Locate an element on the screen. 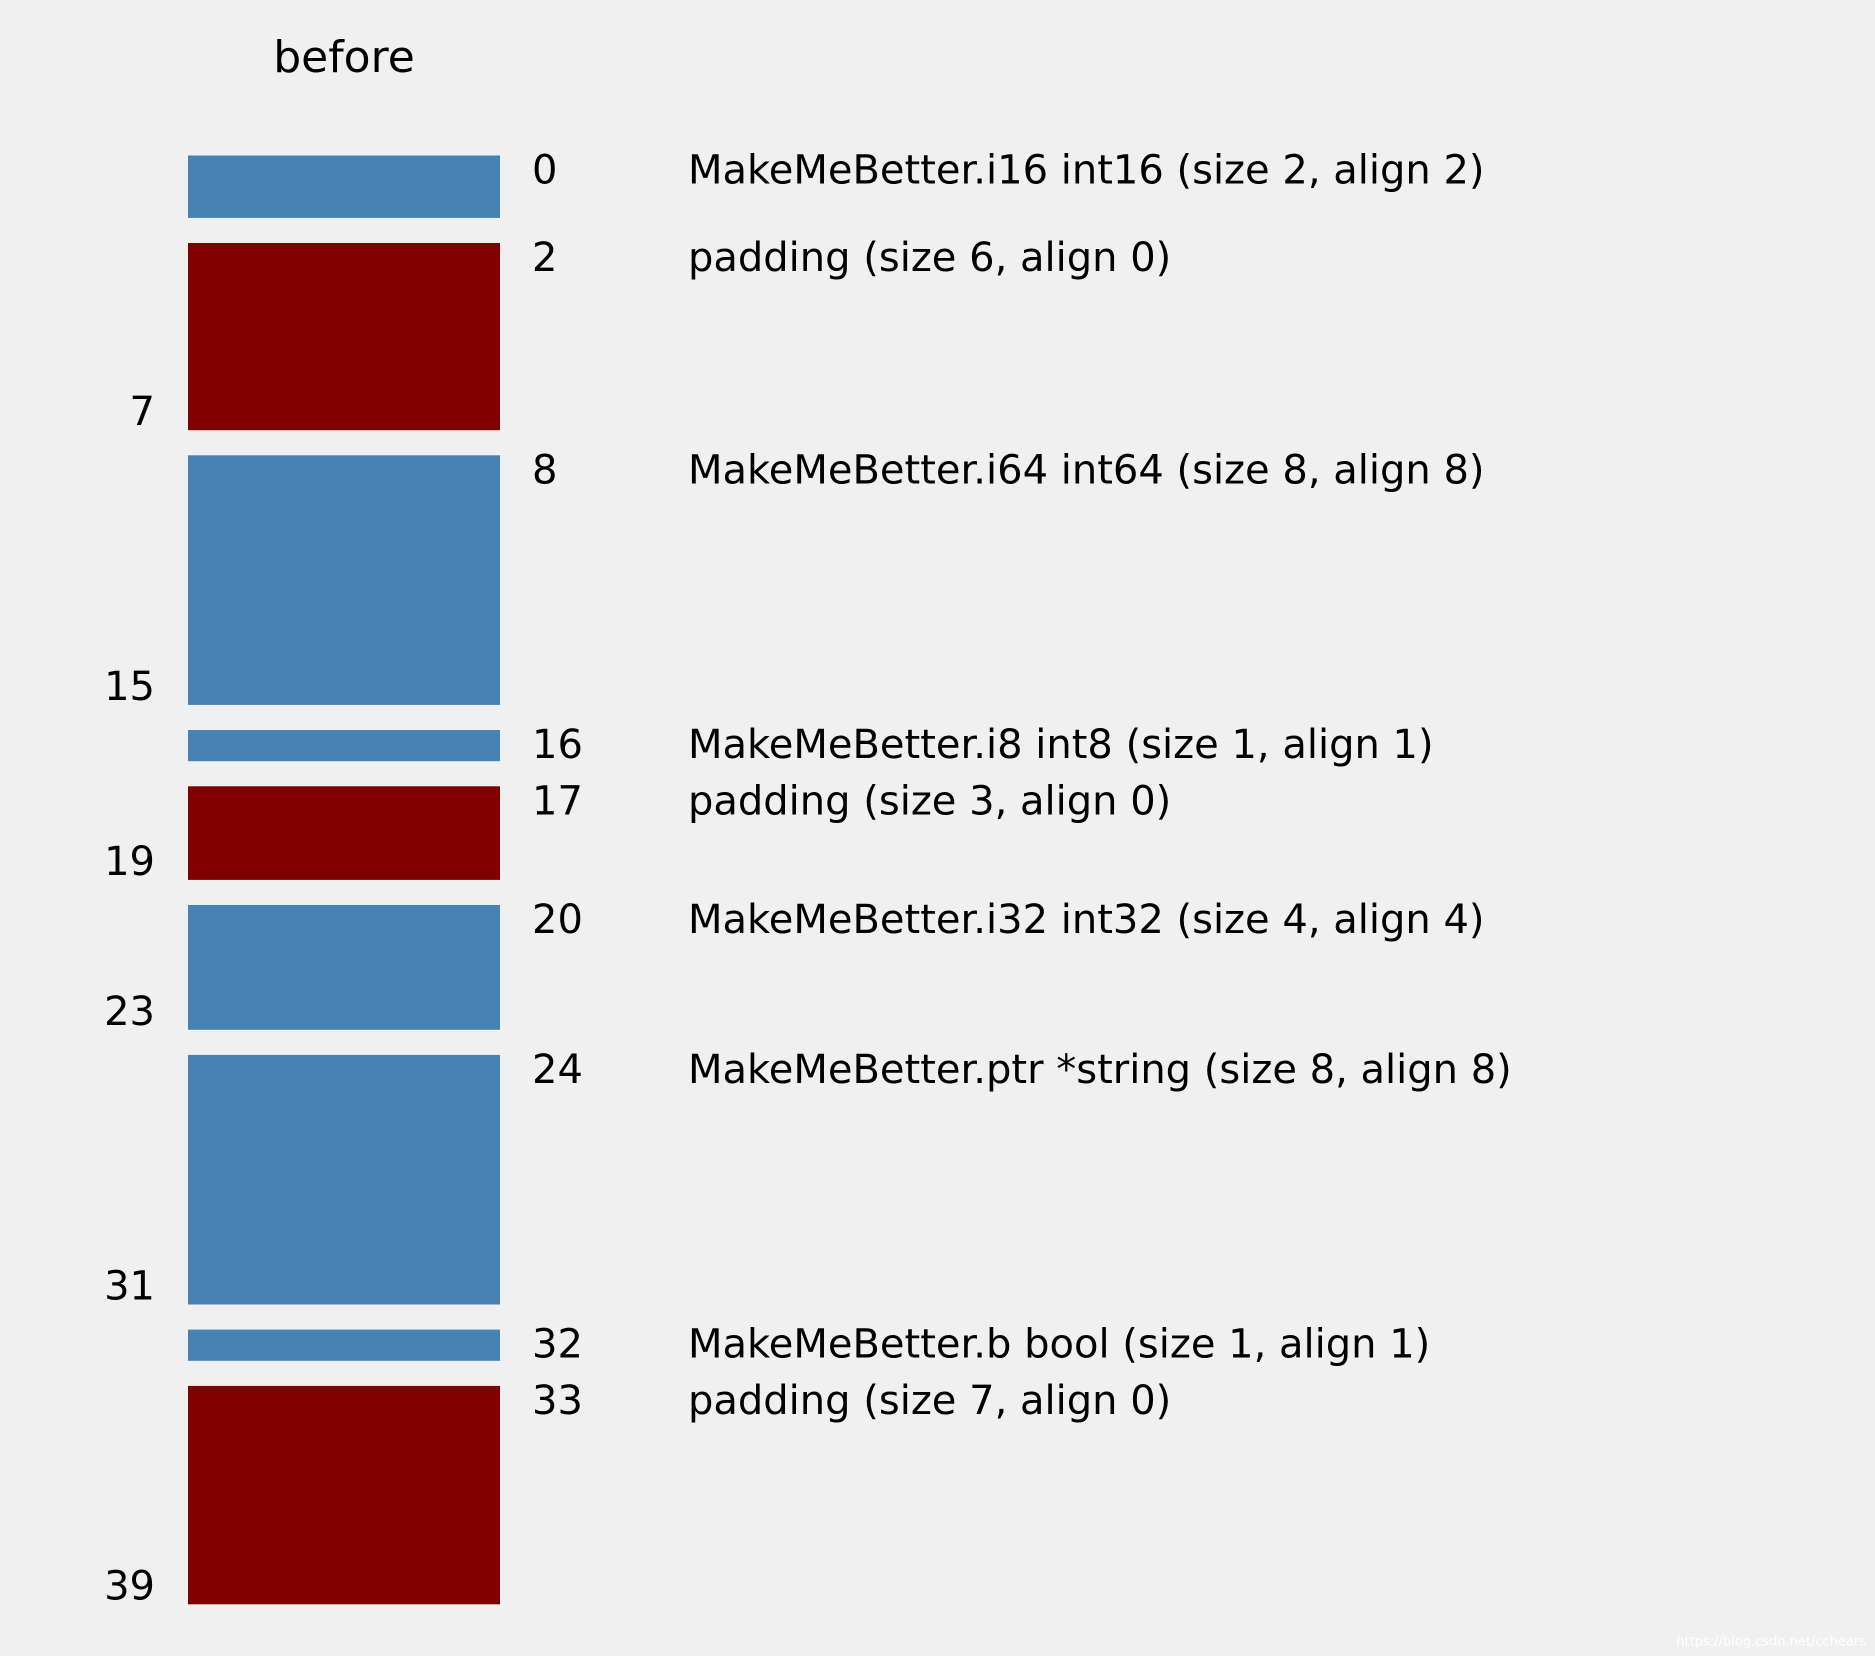 This screenshot has width=1875, height=1656. end-offset-label: 19 is located at coordinates (129, 862).